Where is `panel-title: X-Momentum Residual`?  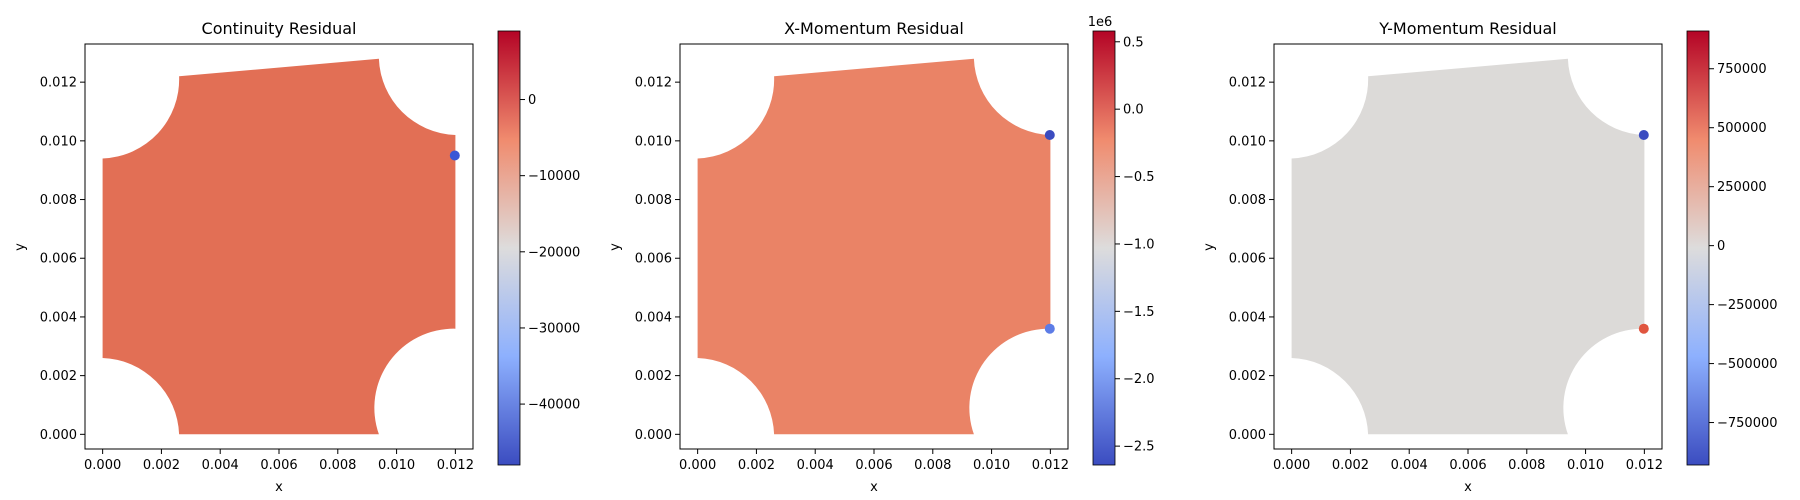
panel-title: X-Momentum Residual is located at coordinates (874, 28).